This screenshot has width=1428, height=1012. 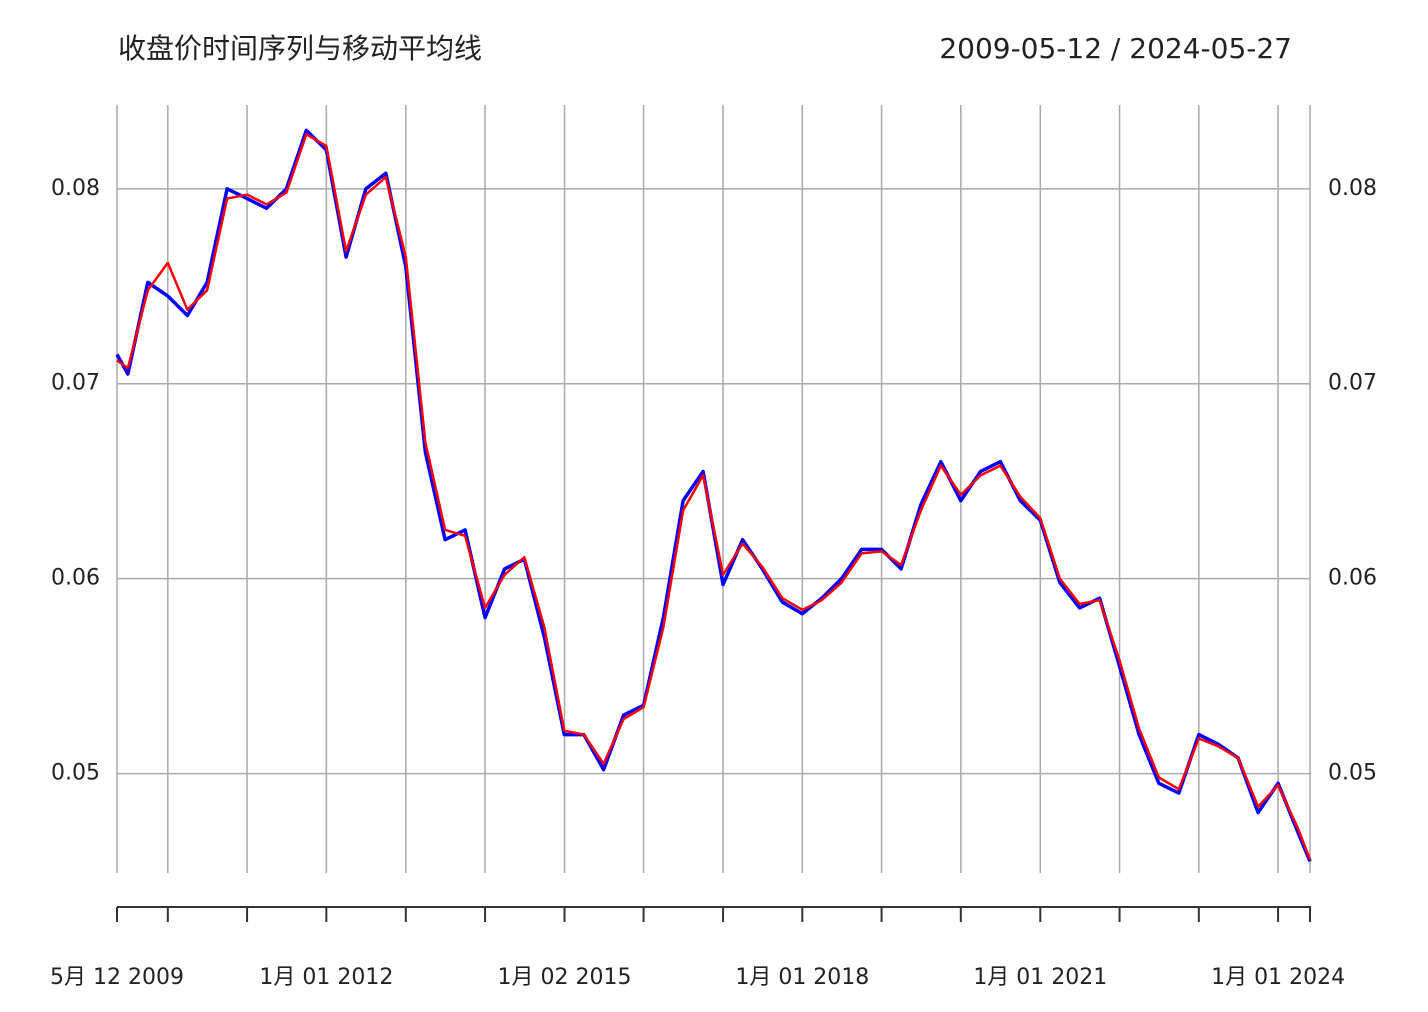 What do you see at coordinates (75, 578) in the screenshot?
I see `y-tick-label: 0.06` at bounding box center [75, 578].